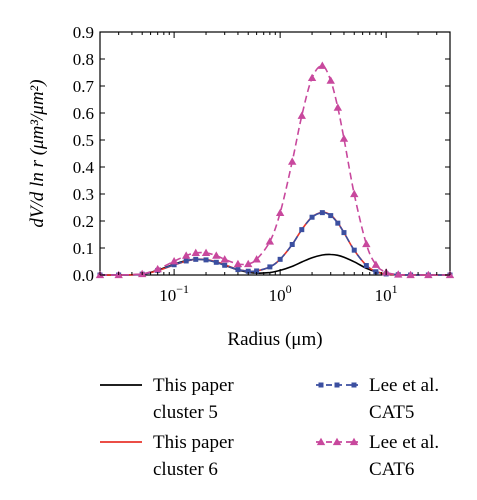 This screenshot has width=477, height=500. I want to click on y-tick-label: 0.8, so click(83, 59).